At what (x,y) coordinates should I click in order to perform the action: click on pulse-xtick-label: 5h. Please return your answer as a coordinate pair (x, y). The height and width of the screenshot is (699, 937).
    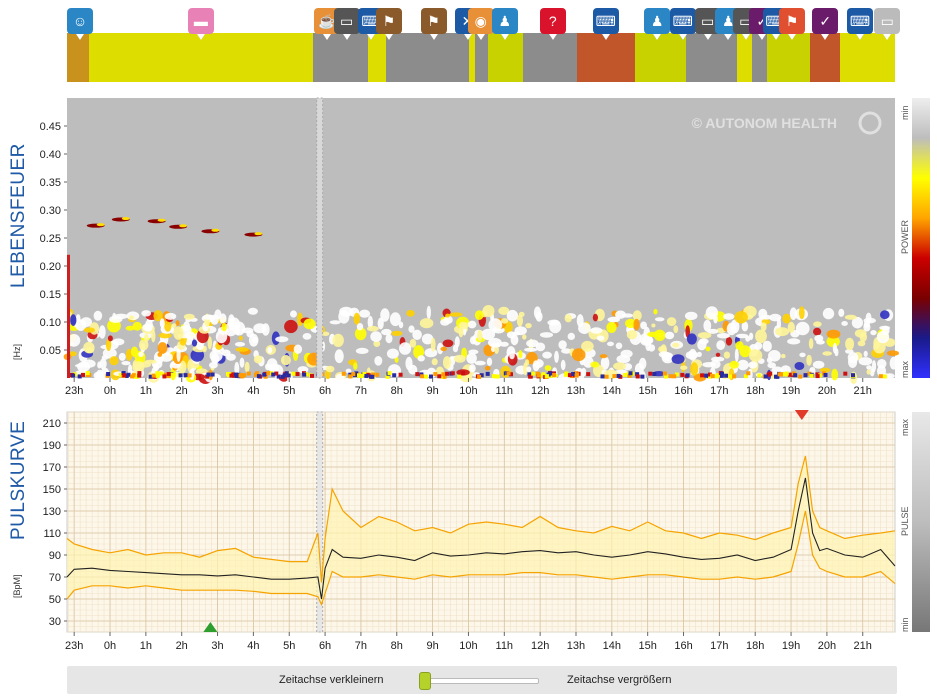
    Looking at the image, I should click on (289, 646).